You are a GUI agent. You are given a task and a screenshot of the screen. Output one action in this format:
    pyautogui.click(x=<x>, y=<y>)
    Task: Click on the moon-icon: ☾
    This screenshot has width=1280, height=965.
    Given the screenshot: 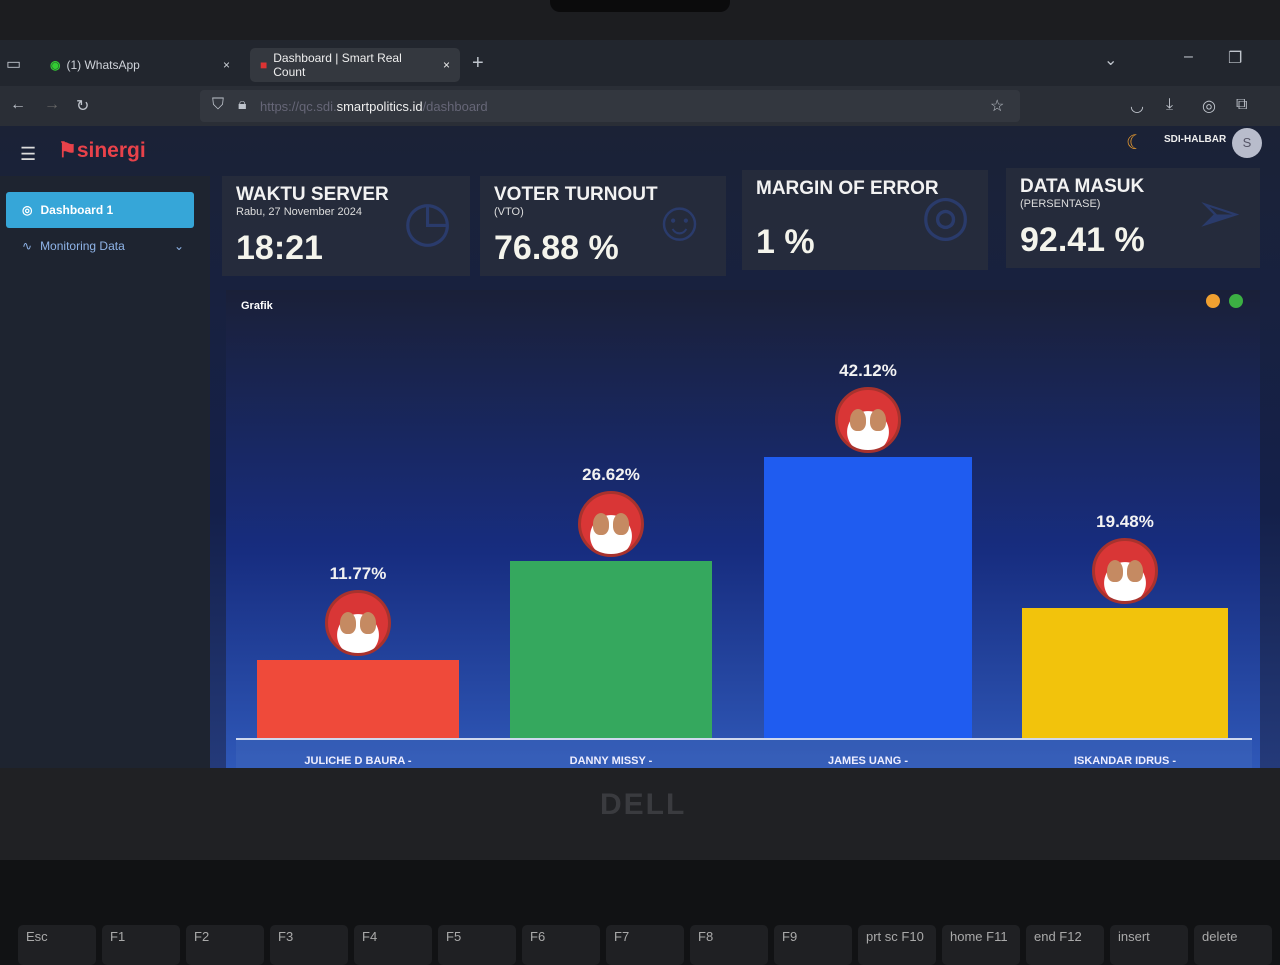 What is the action you would take?
    pyautogui.click(x=1135, y=143)
    